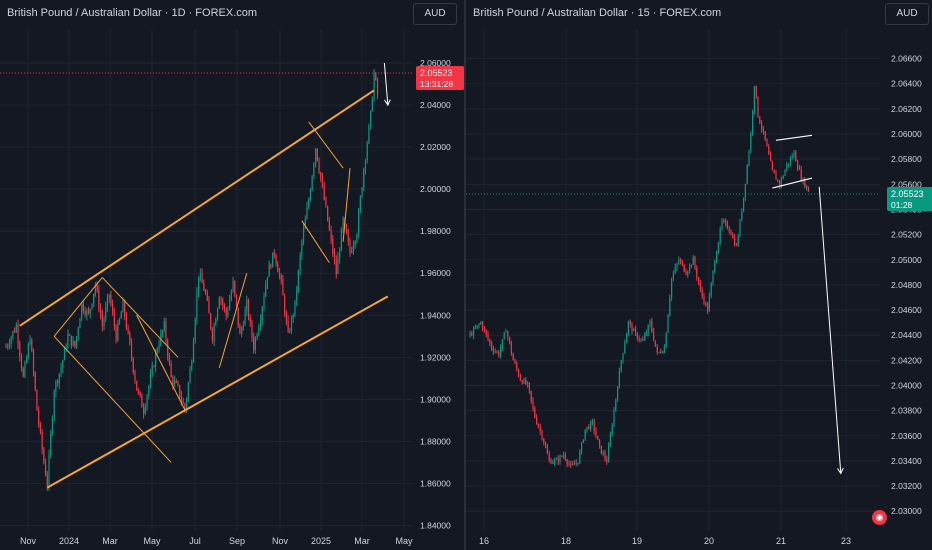 This screenshot has height=550, width=932. Describe the element at coordinates (465, 275) in the screenshot. I see `pane-divider` at that location.